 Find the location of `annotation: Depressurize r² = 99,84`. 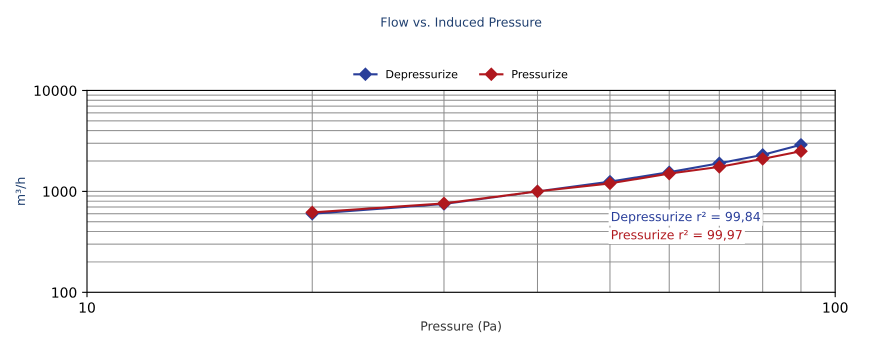

annotation: Depressurize r² = 99,84 is located at coordinates (686, 218).